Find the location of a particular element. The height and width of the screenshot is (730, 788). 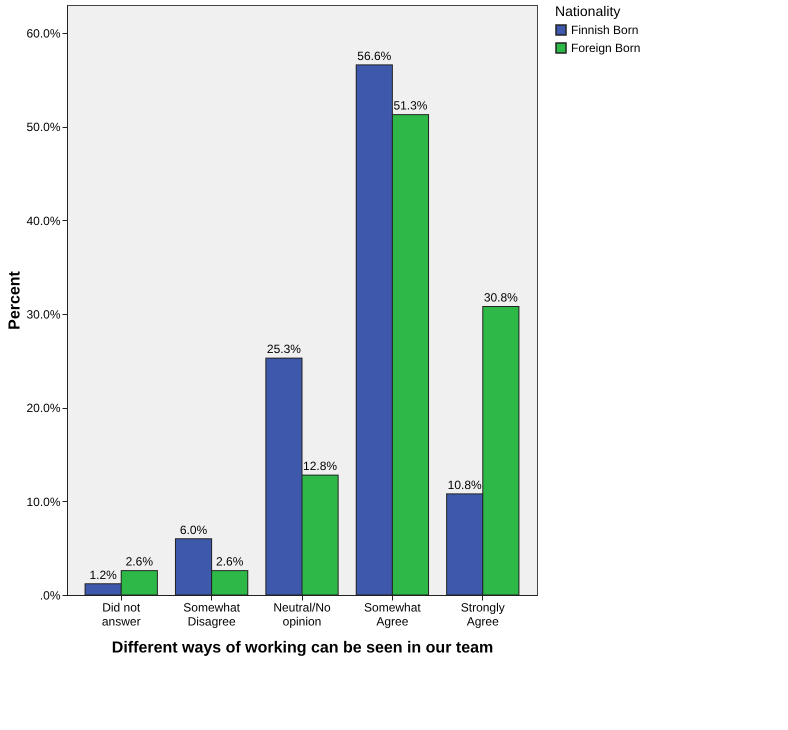

data-label: 30.8% is located at coordinates (501, 297).